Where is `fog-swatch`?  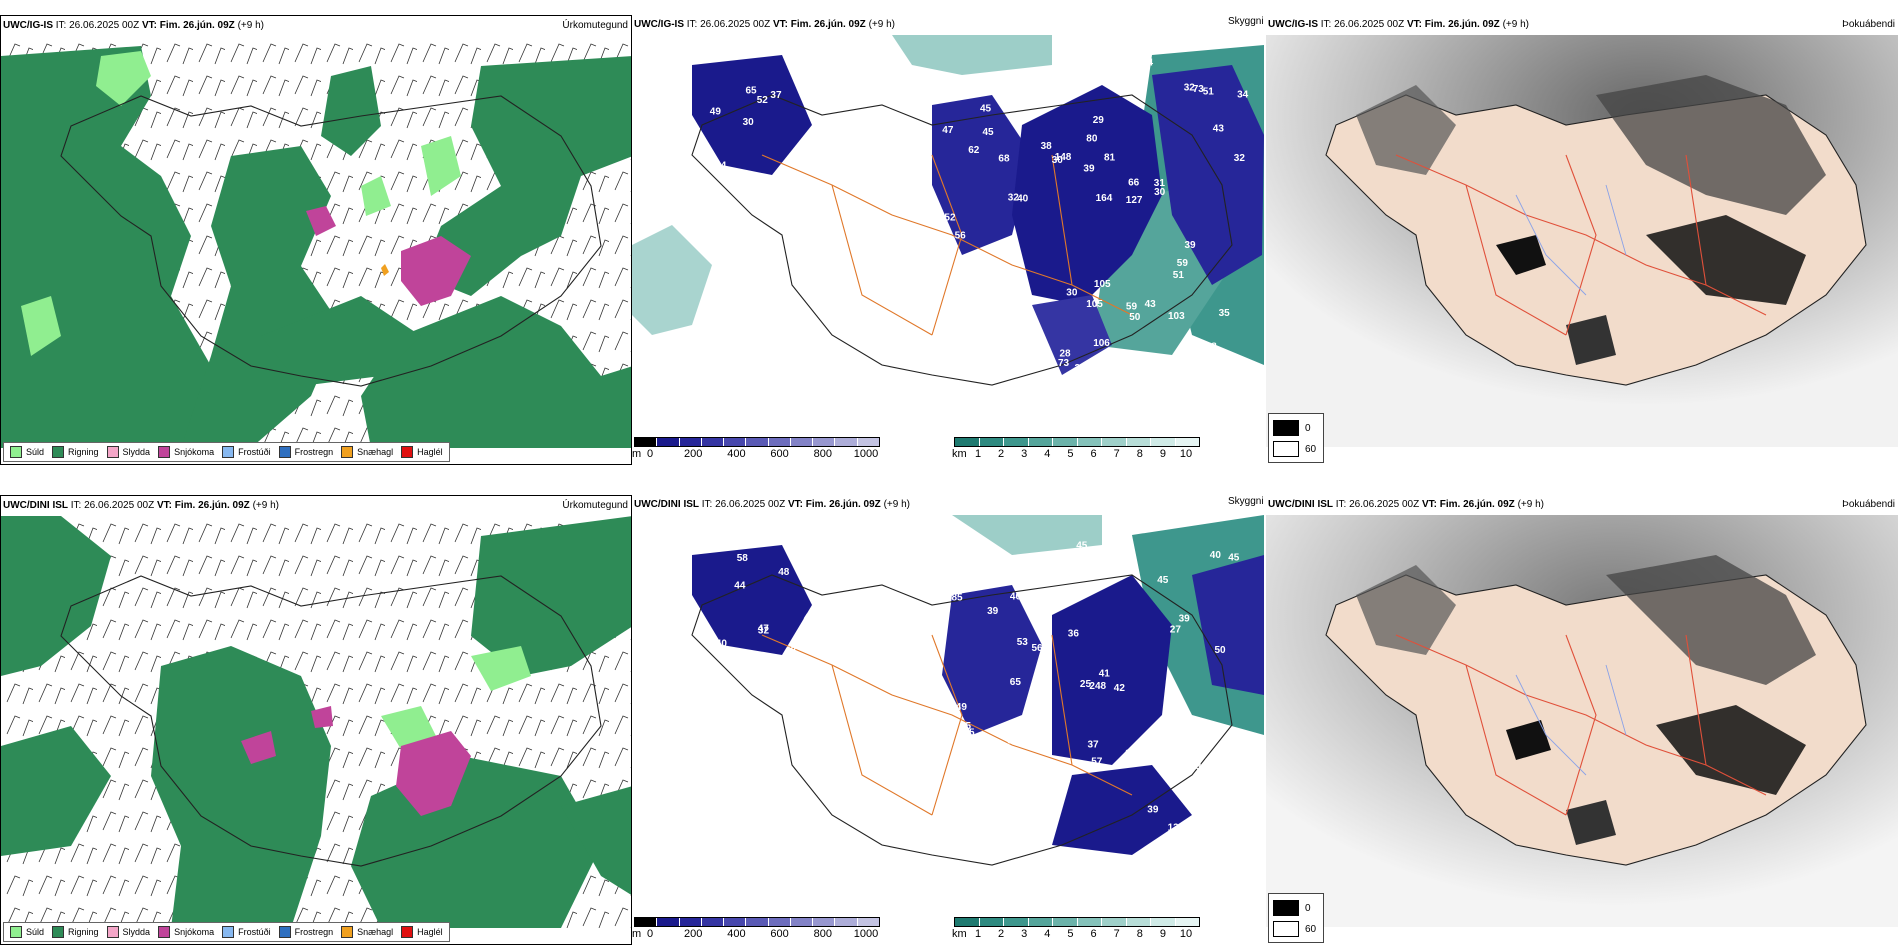 fog-swatch is located at coordinates (1286, 929).